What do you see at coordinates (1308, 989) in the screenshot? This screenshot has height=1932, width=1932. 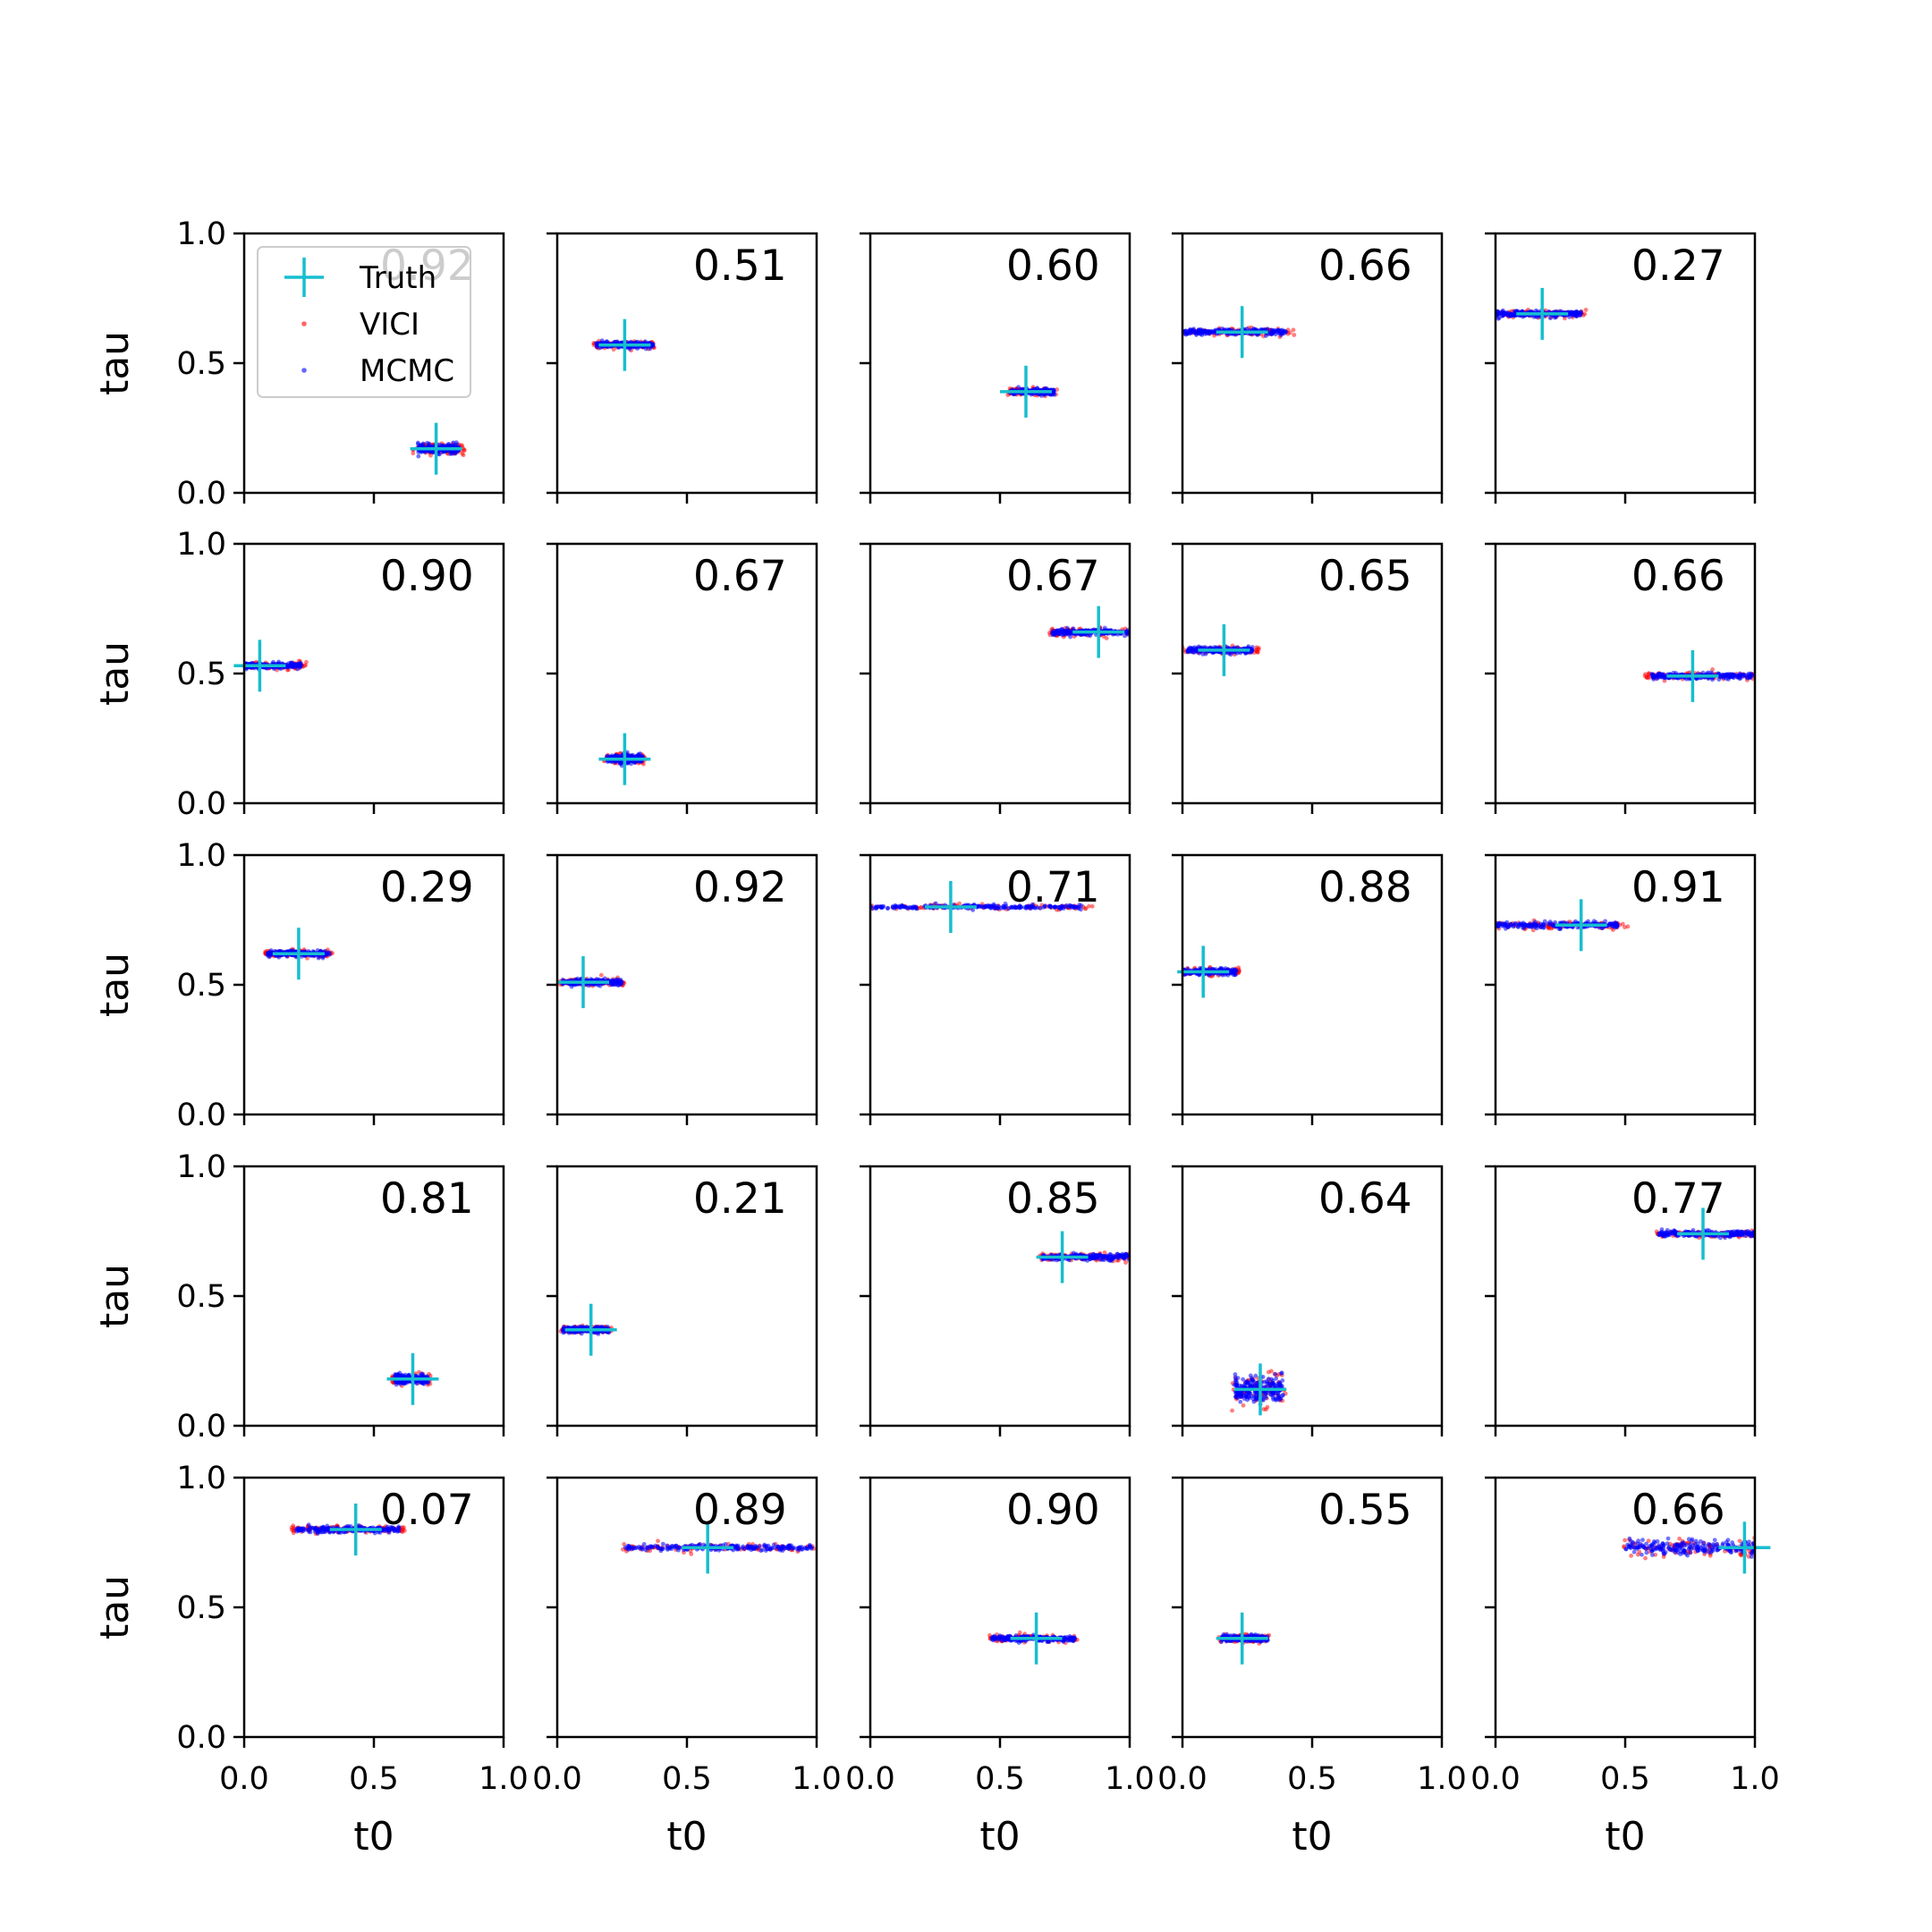 I see `panel-14: 0.88` at bounding box center [1308, 989].